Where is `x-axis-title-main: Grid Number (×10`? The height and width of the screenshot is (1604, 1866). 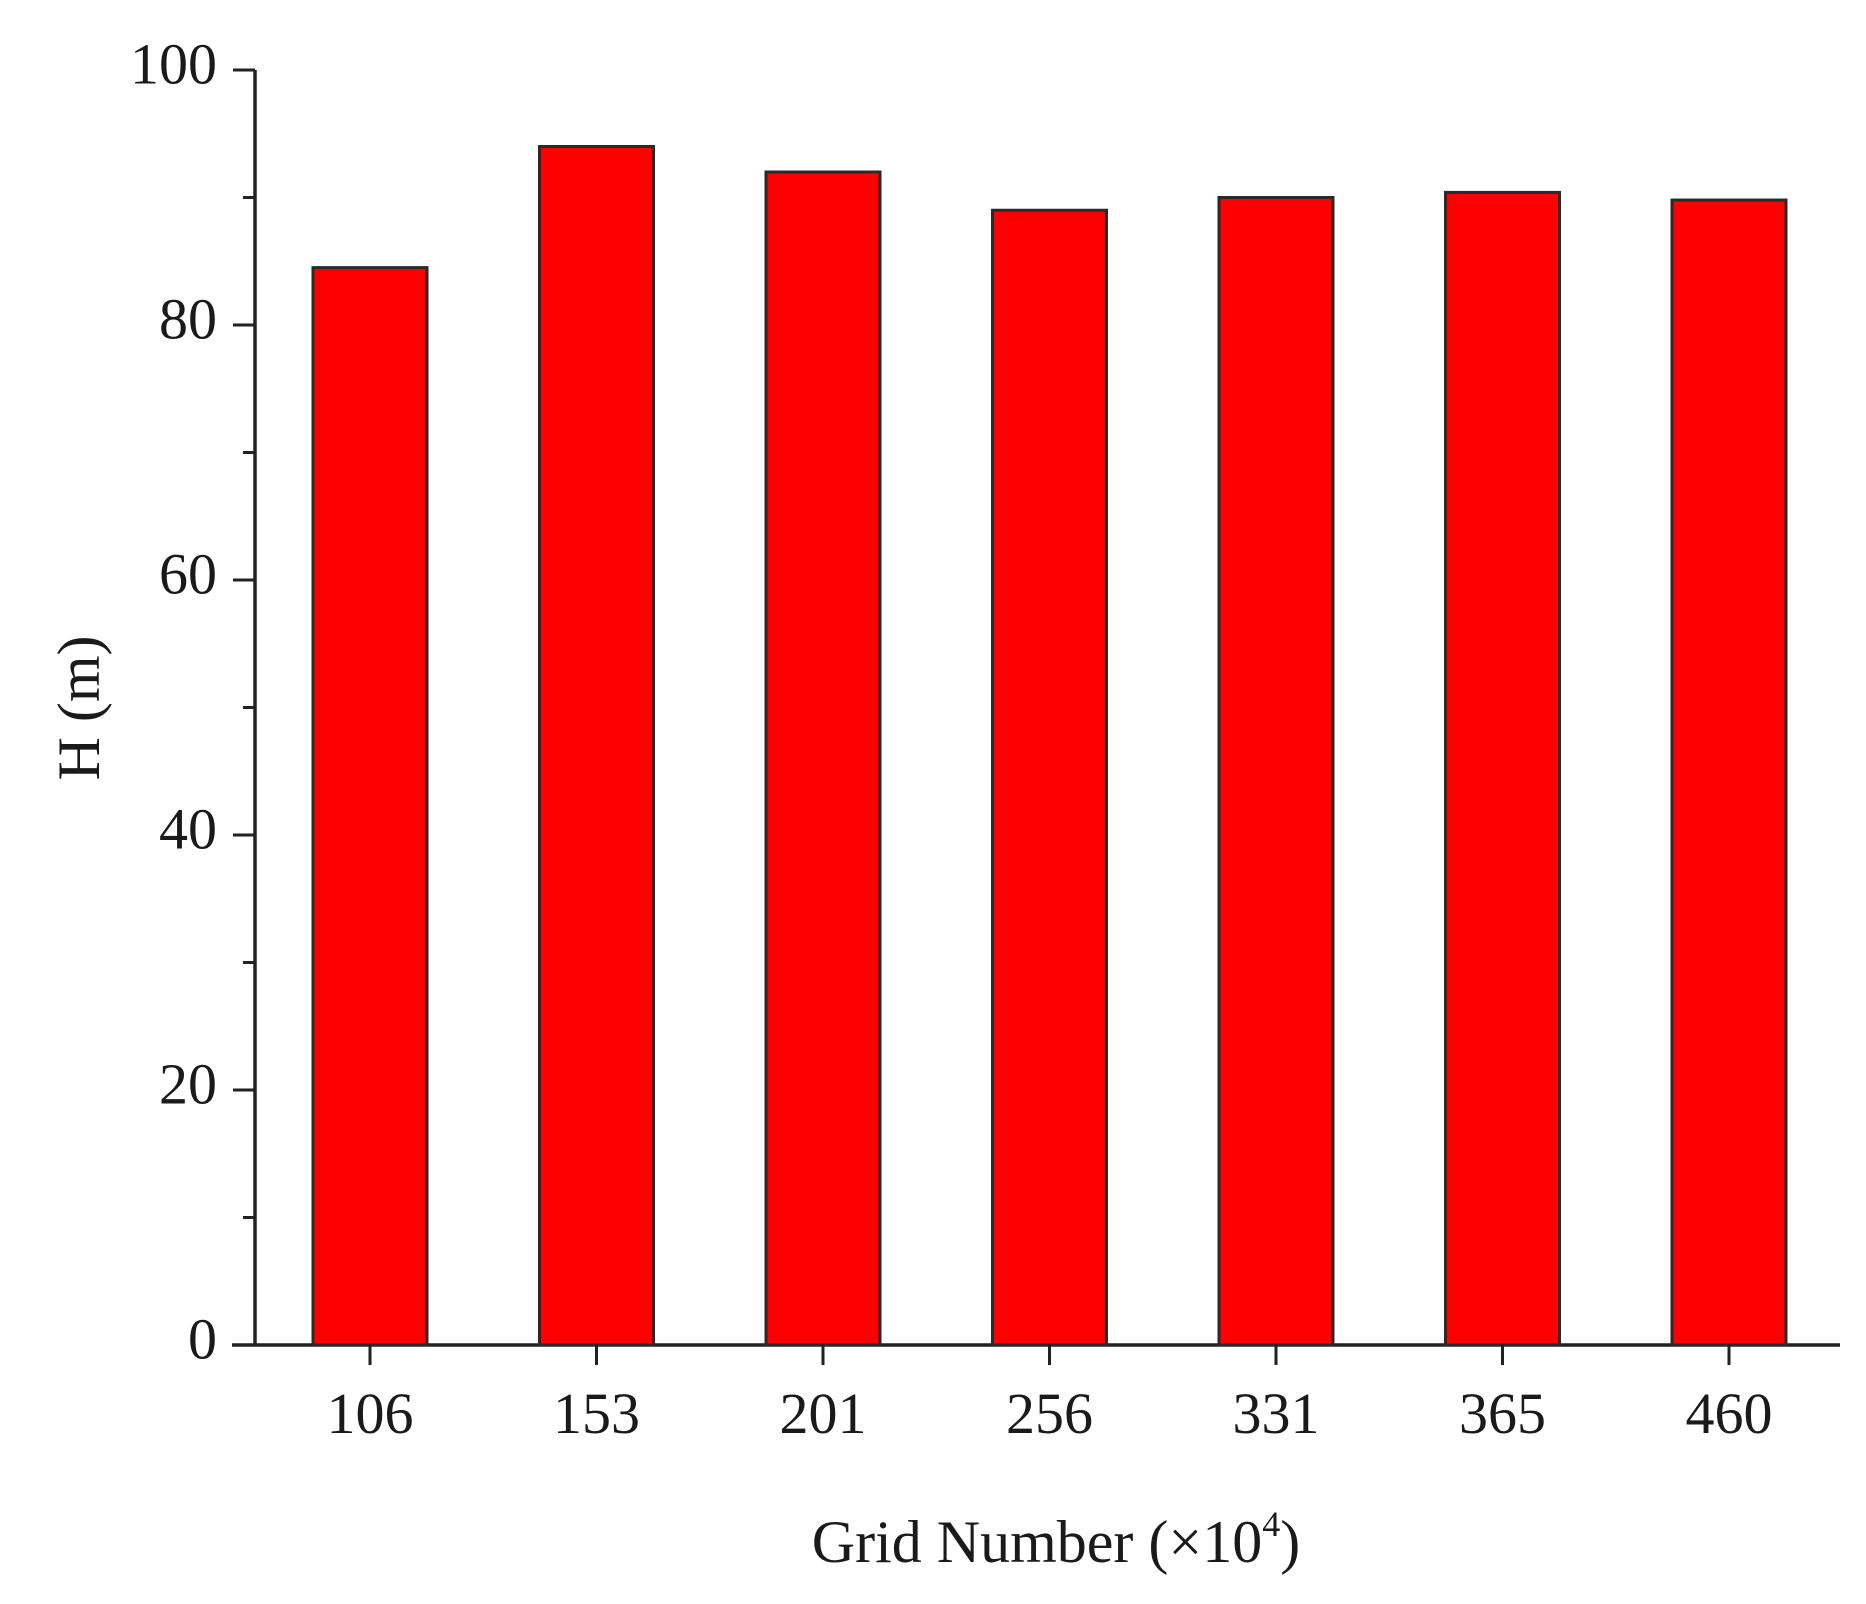 x-axis-title-main: Grid Number (×10 is located at coordinates (1037, 1542).